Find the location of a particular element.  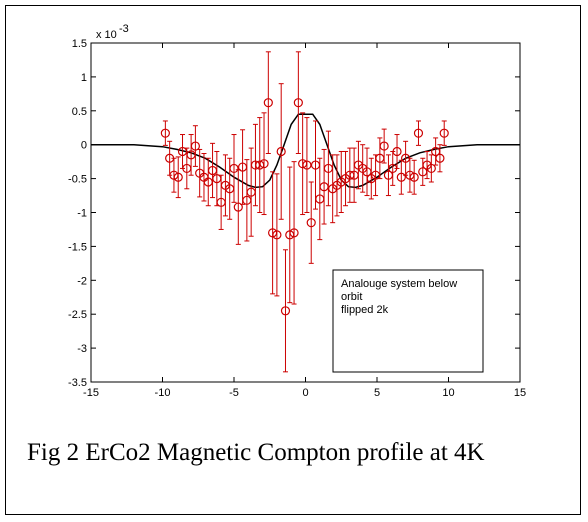

x-tick-label: 5 is located at coordinates (377, 393).